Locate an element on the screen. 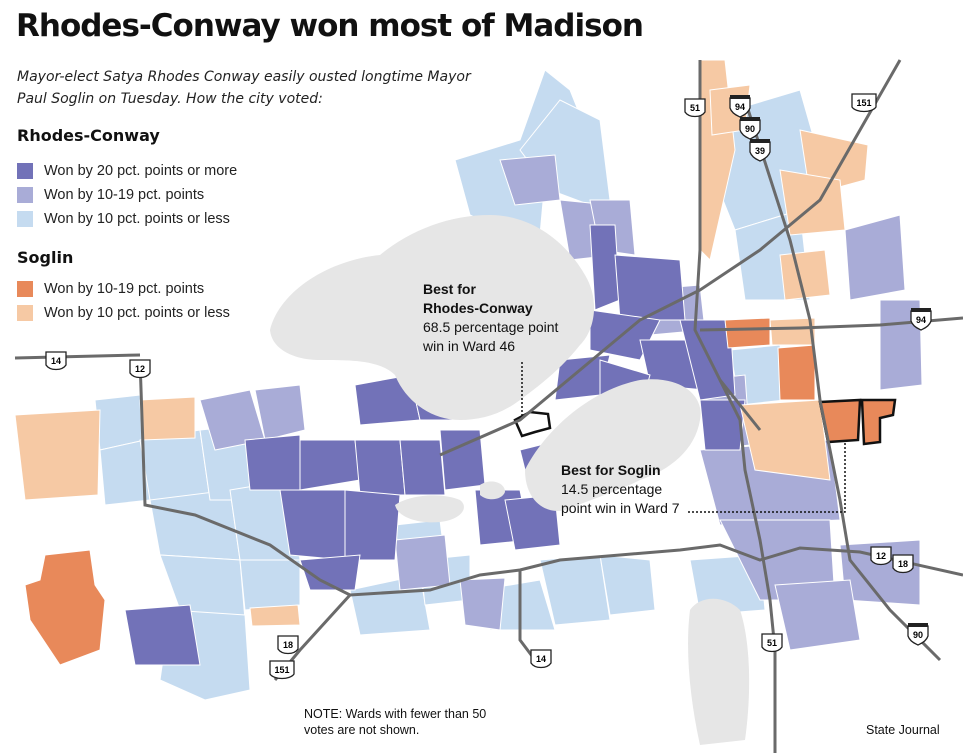 The image size is (963, 753). legend-item-rc-10-19: Won by 10-19 pct. points is located at coordinates (110, 195).